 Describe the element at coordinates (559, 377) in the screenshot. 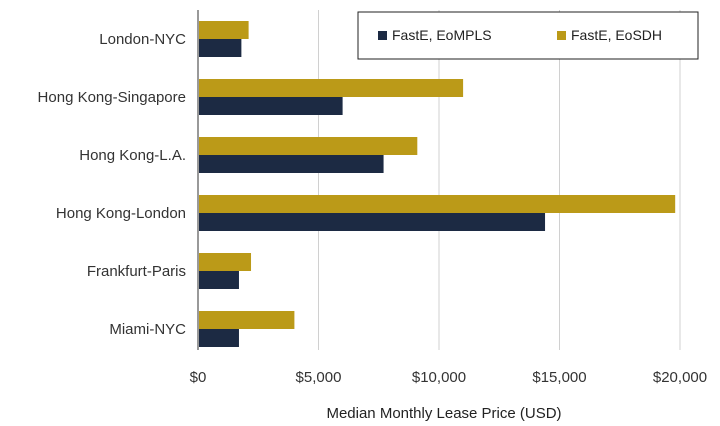

I see `x-tick-label: $15,000` at that location.